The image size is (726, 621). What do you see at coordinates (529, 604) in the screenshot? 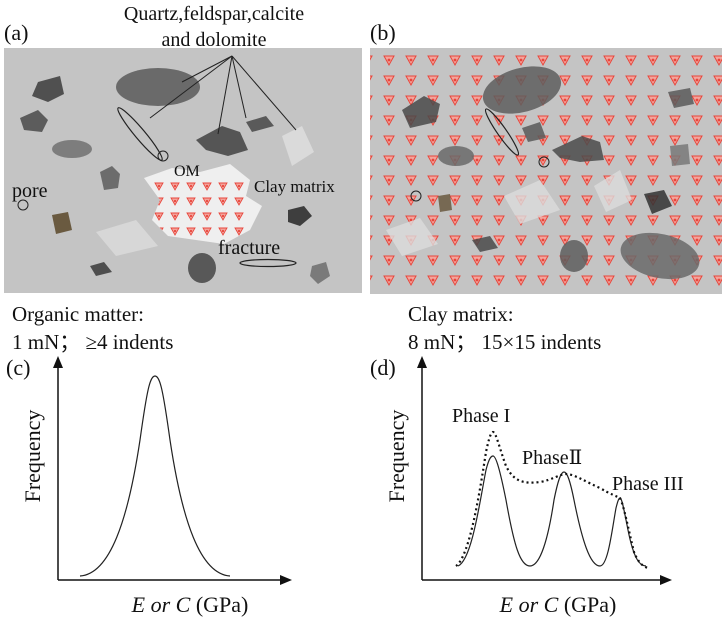
I see `panel-d-xlabel-var: E or C` at bounding box center [529, 604].